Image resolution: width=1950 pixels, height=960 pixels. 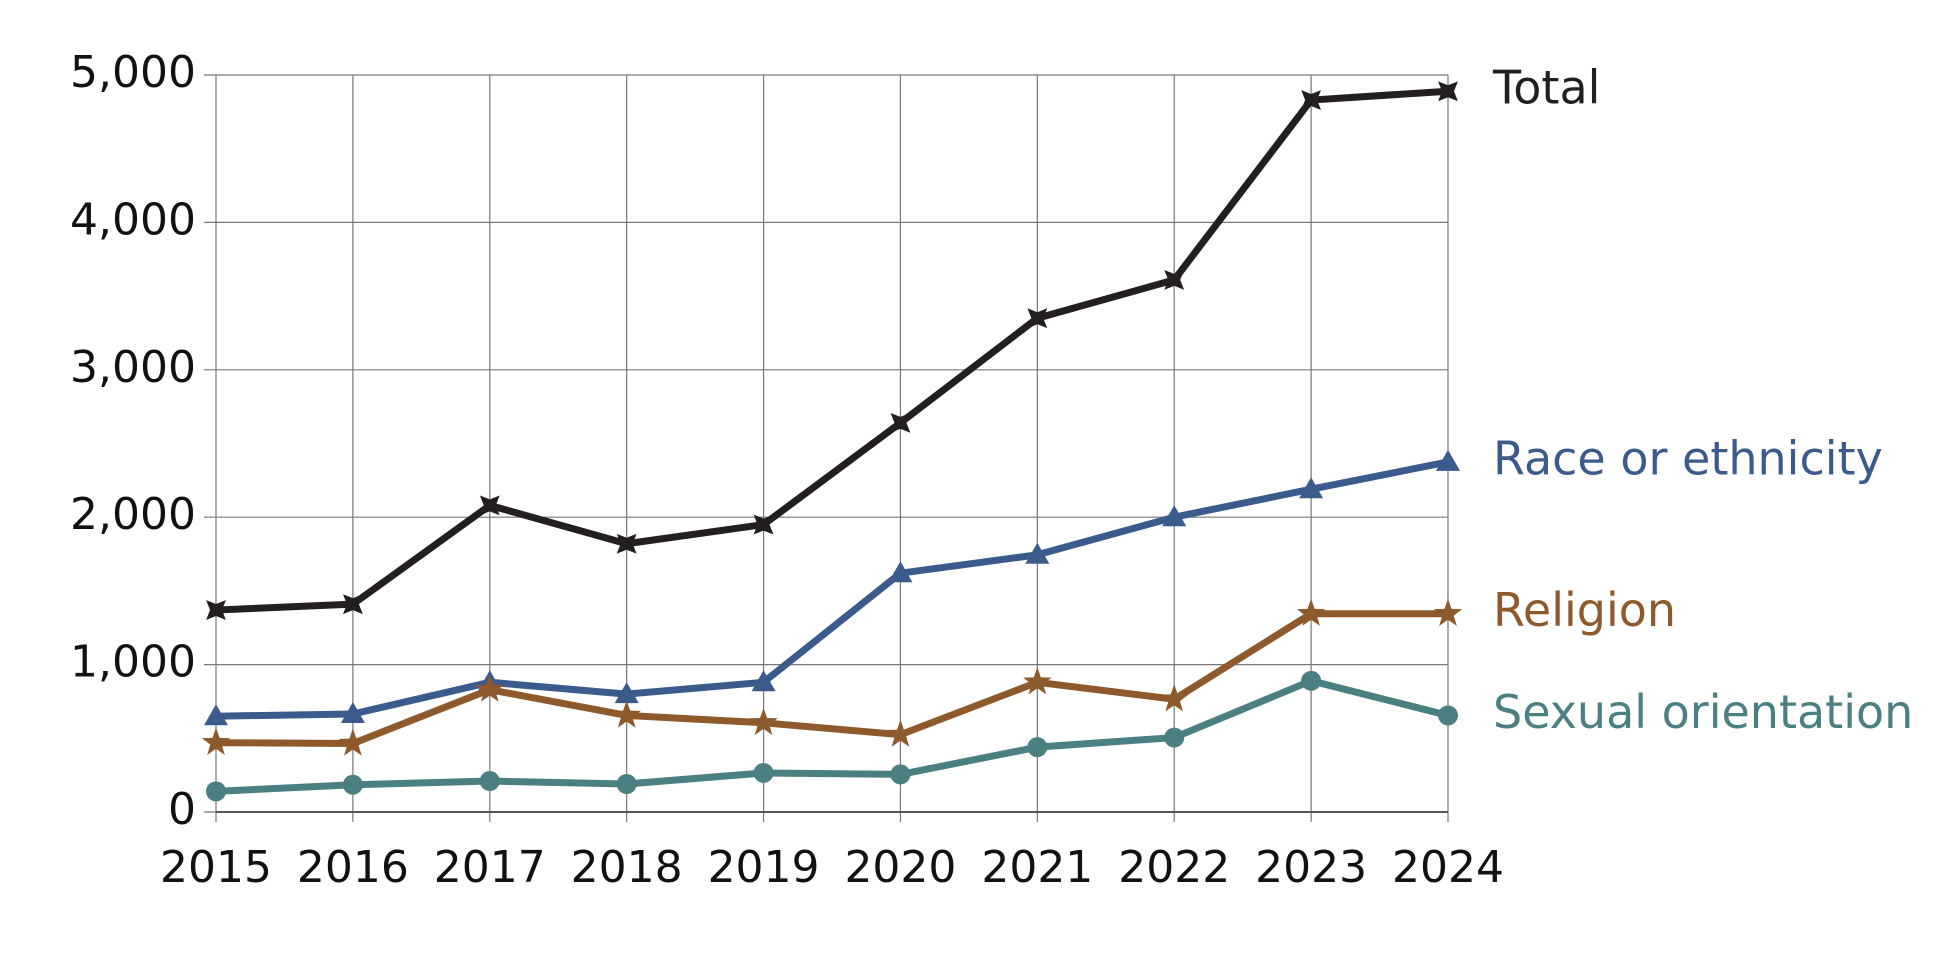 I want to click on series-label: Race or ethnicity, so click(x=1688, y=458).